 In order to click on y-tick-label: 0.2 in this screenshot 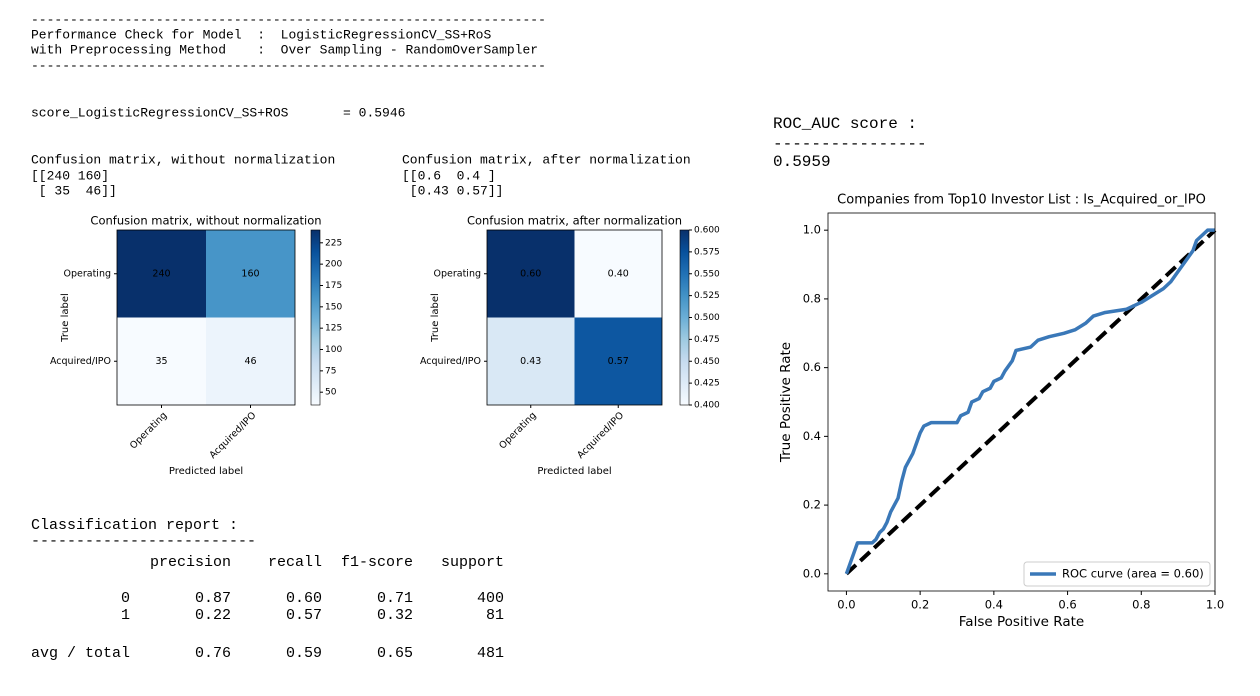, I will do `click(812, 505)`.